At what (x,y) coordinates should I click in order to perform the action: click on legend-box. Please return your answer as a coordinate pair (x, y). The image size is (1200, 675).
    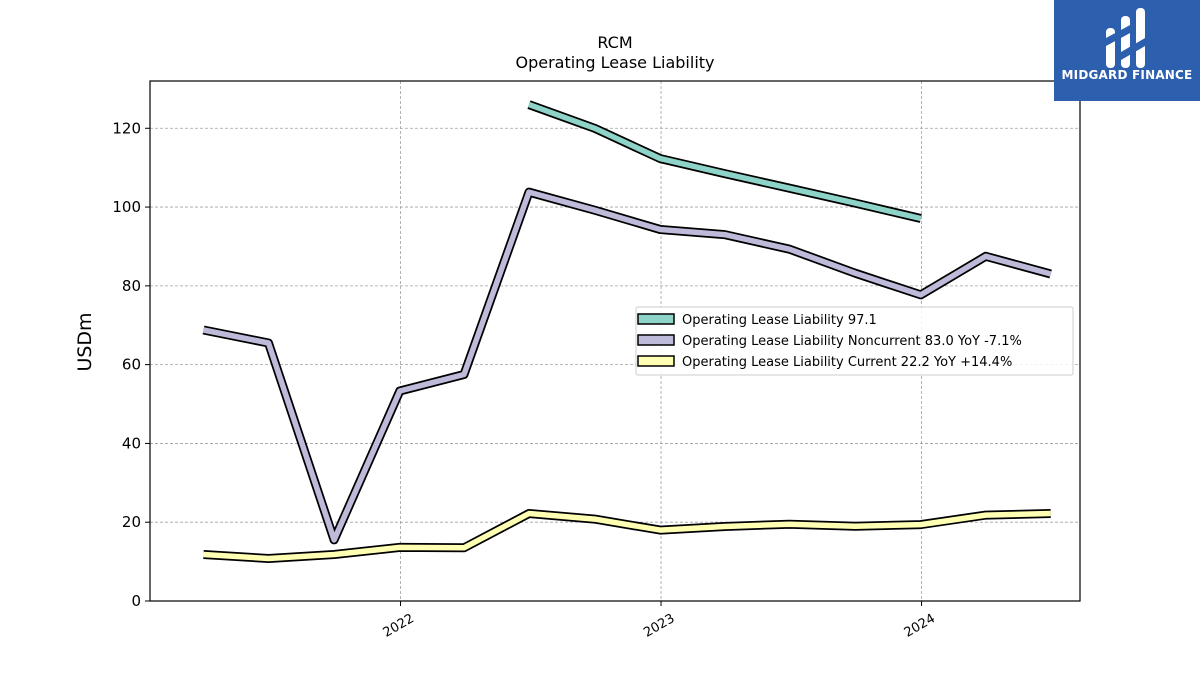
    Looking at the image, I should click on (854, 341).